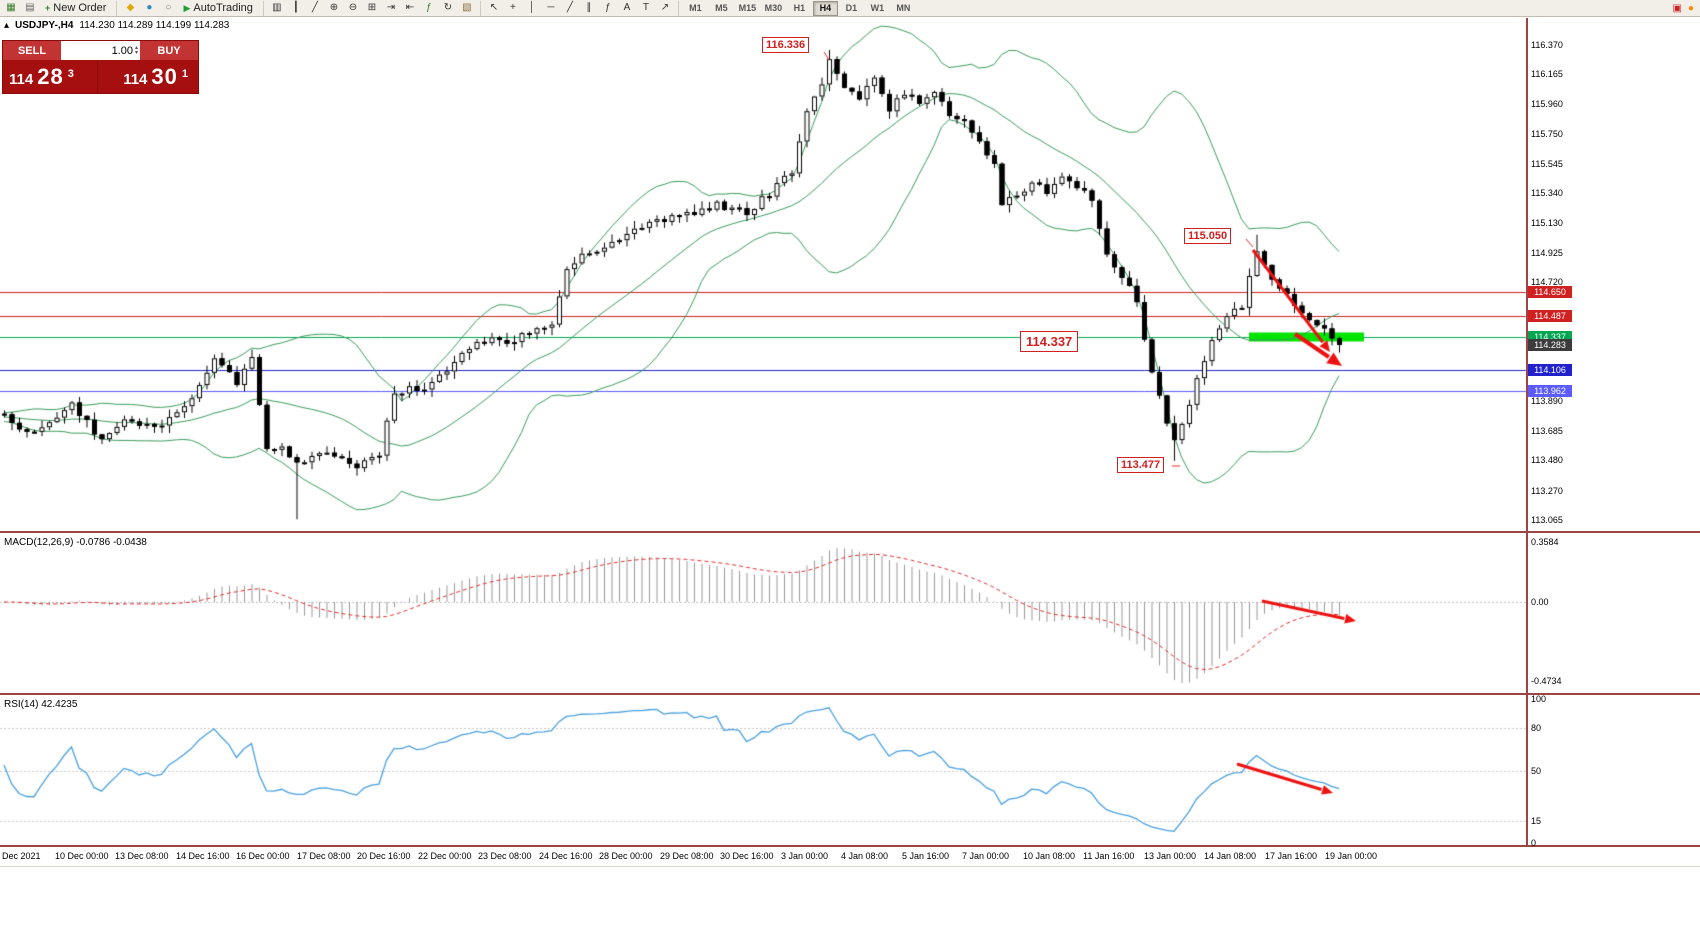 The width and height of the screenshot is (1700, 940). What do you see at coordinates (75, 542) in the screenshot?
I see `macd-label: MACD(12,26,9) -0.0786 -0.0438` at bounding box center [75, 542].